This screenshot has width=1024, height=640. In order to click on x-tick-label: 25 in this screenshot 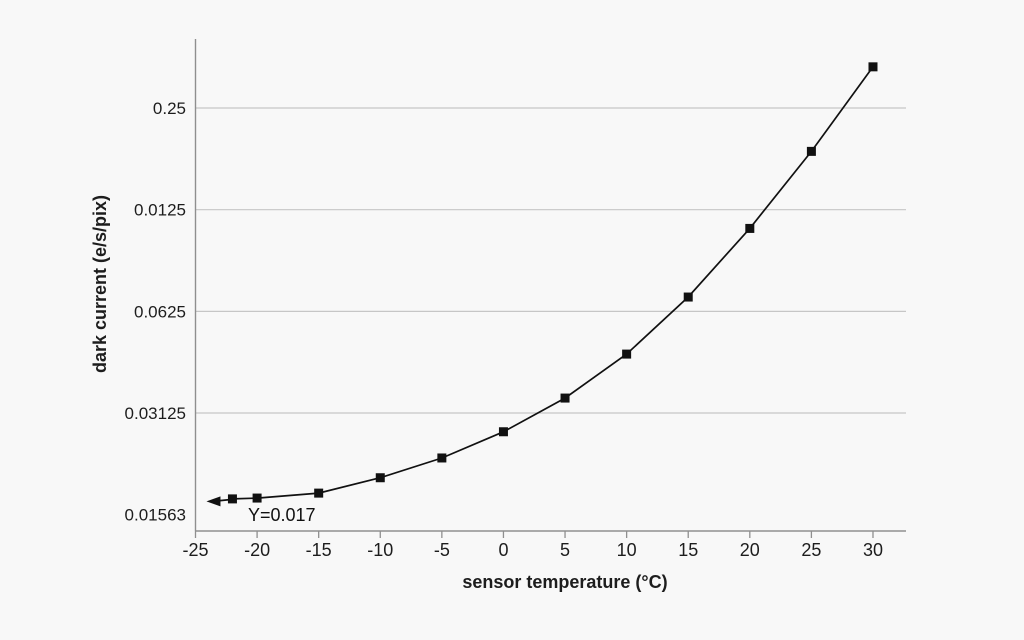, I will do `click(811, 550)`.